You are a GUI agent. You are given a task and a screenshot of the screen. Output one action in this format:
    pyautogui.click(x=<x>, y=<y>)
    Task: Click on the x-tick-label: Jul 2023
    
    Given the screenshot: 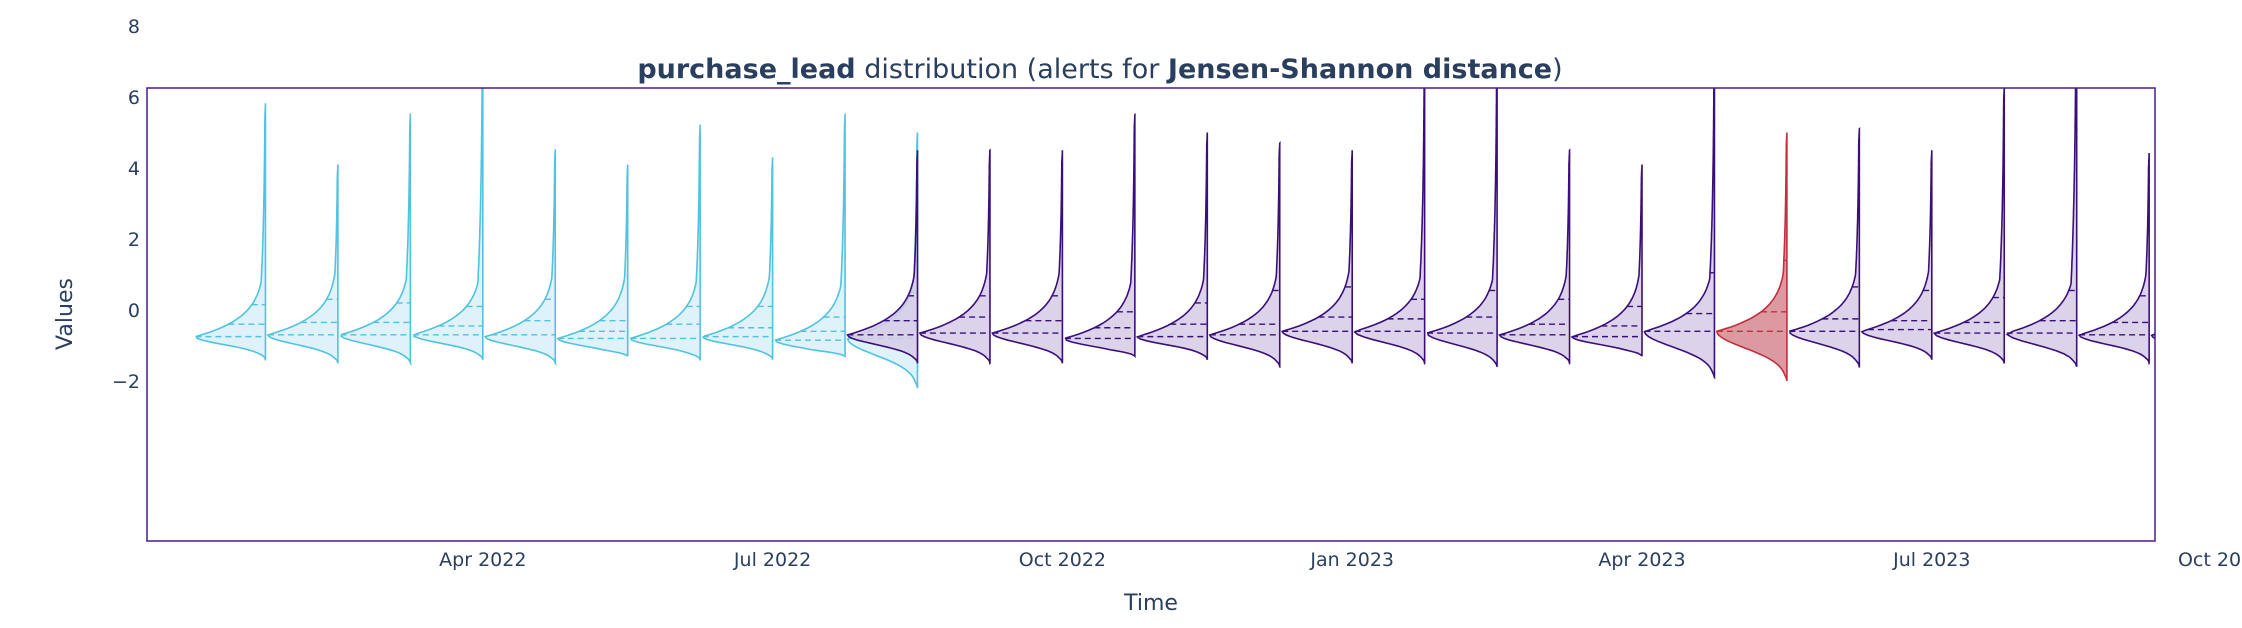 What is the action you would take?
    pyautogui.click(x=1931, y=560)
    